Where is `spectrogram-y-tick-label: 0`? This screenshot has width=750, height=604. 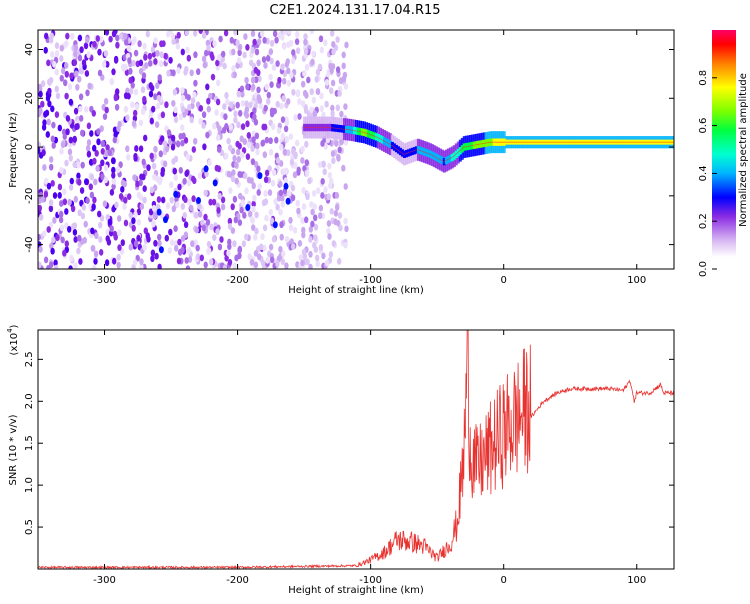
spectrogram-y-tick-label: 0 is located at coordinates (29, 147).